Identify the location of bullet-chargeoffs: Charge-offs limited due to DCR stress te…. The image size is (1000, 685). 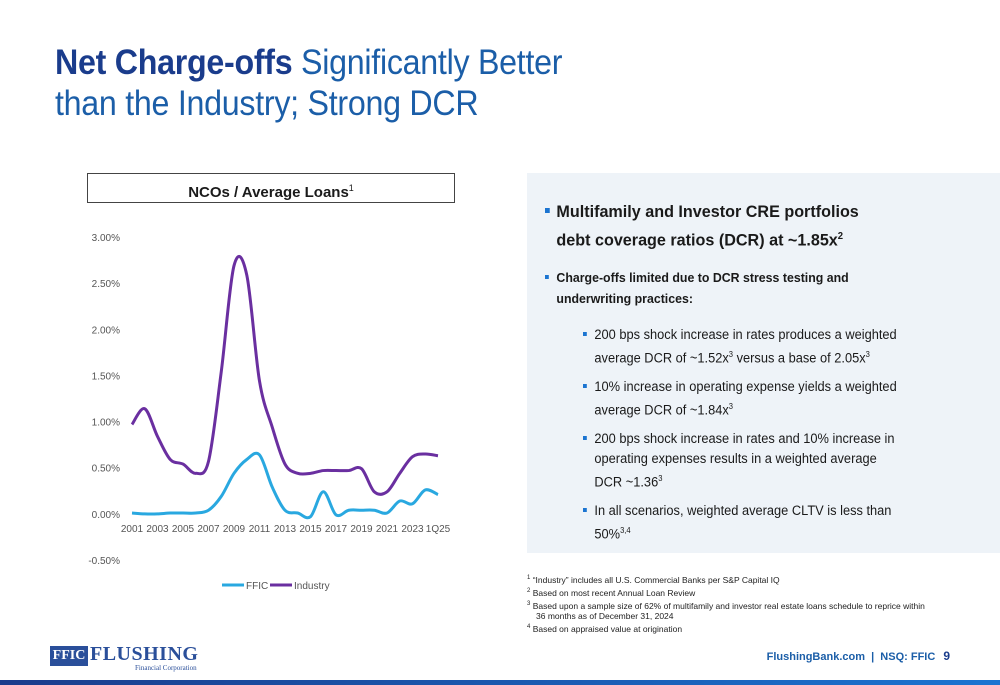
(707, 288).